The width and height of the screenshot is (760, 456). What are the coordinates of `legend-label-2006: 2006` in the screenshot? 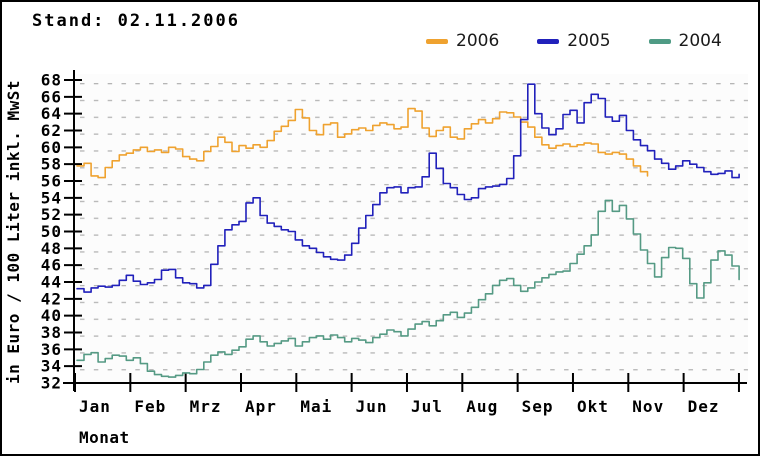 It's located at (478, 41).